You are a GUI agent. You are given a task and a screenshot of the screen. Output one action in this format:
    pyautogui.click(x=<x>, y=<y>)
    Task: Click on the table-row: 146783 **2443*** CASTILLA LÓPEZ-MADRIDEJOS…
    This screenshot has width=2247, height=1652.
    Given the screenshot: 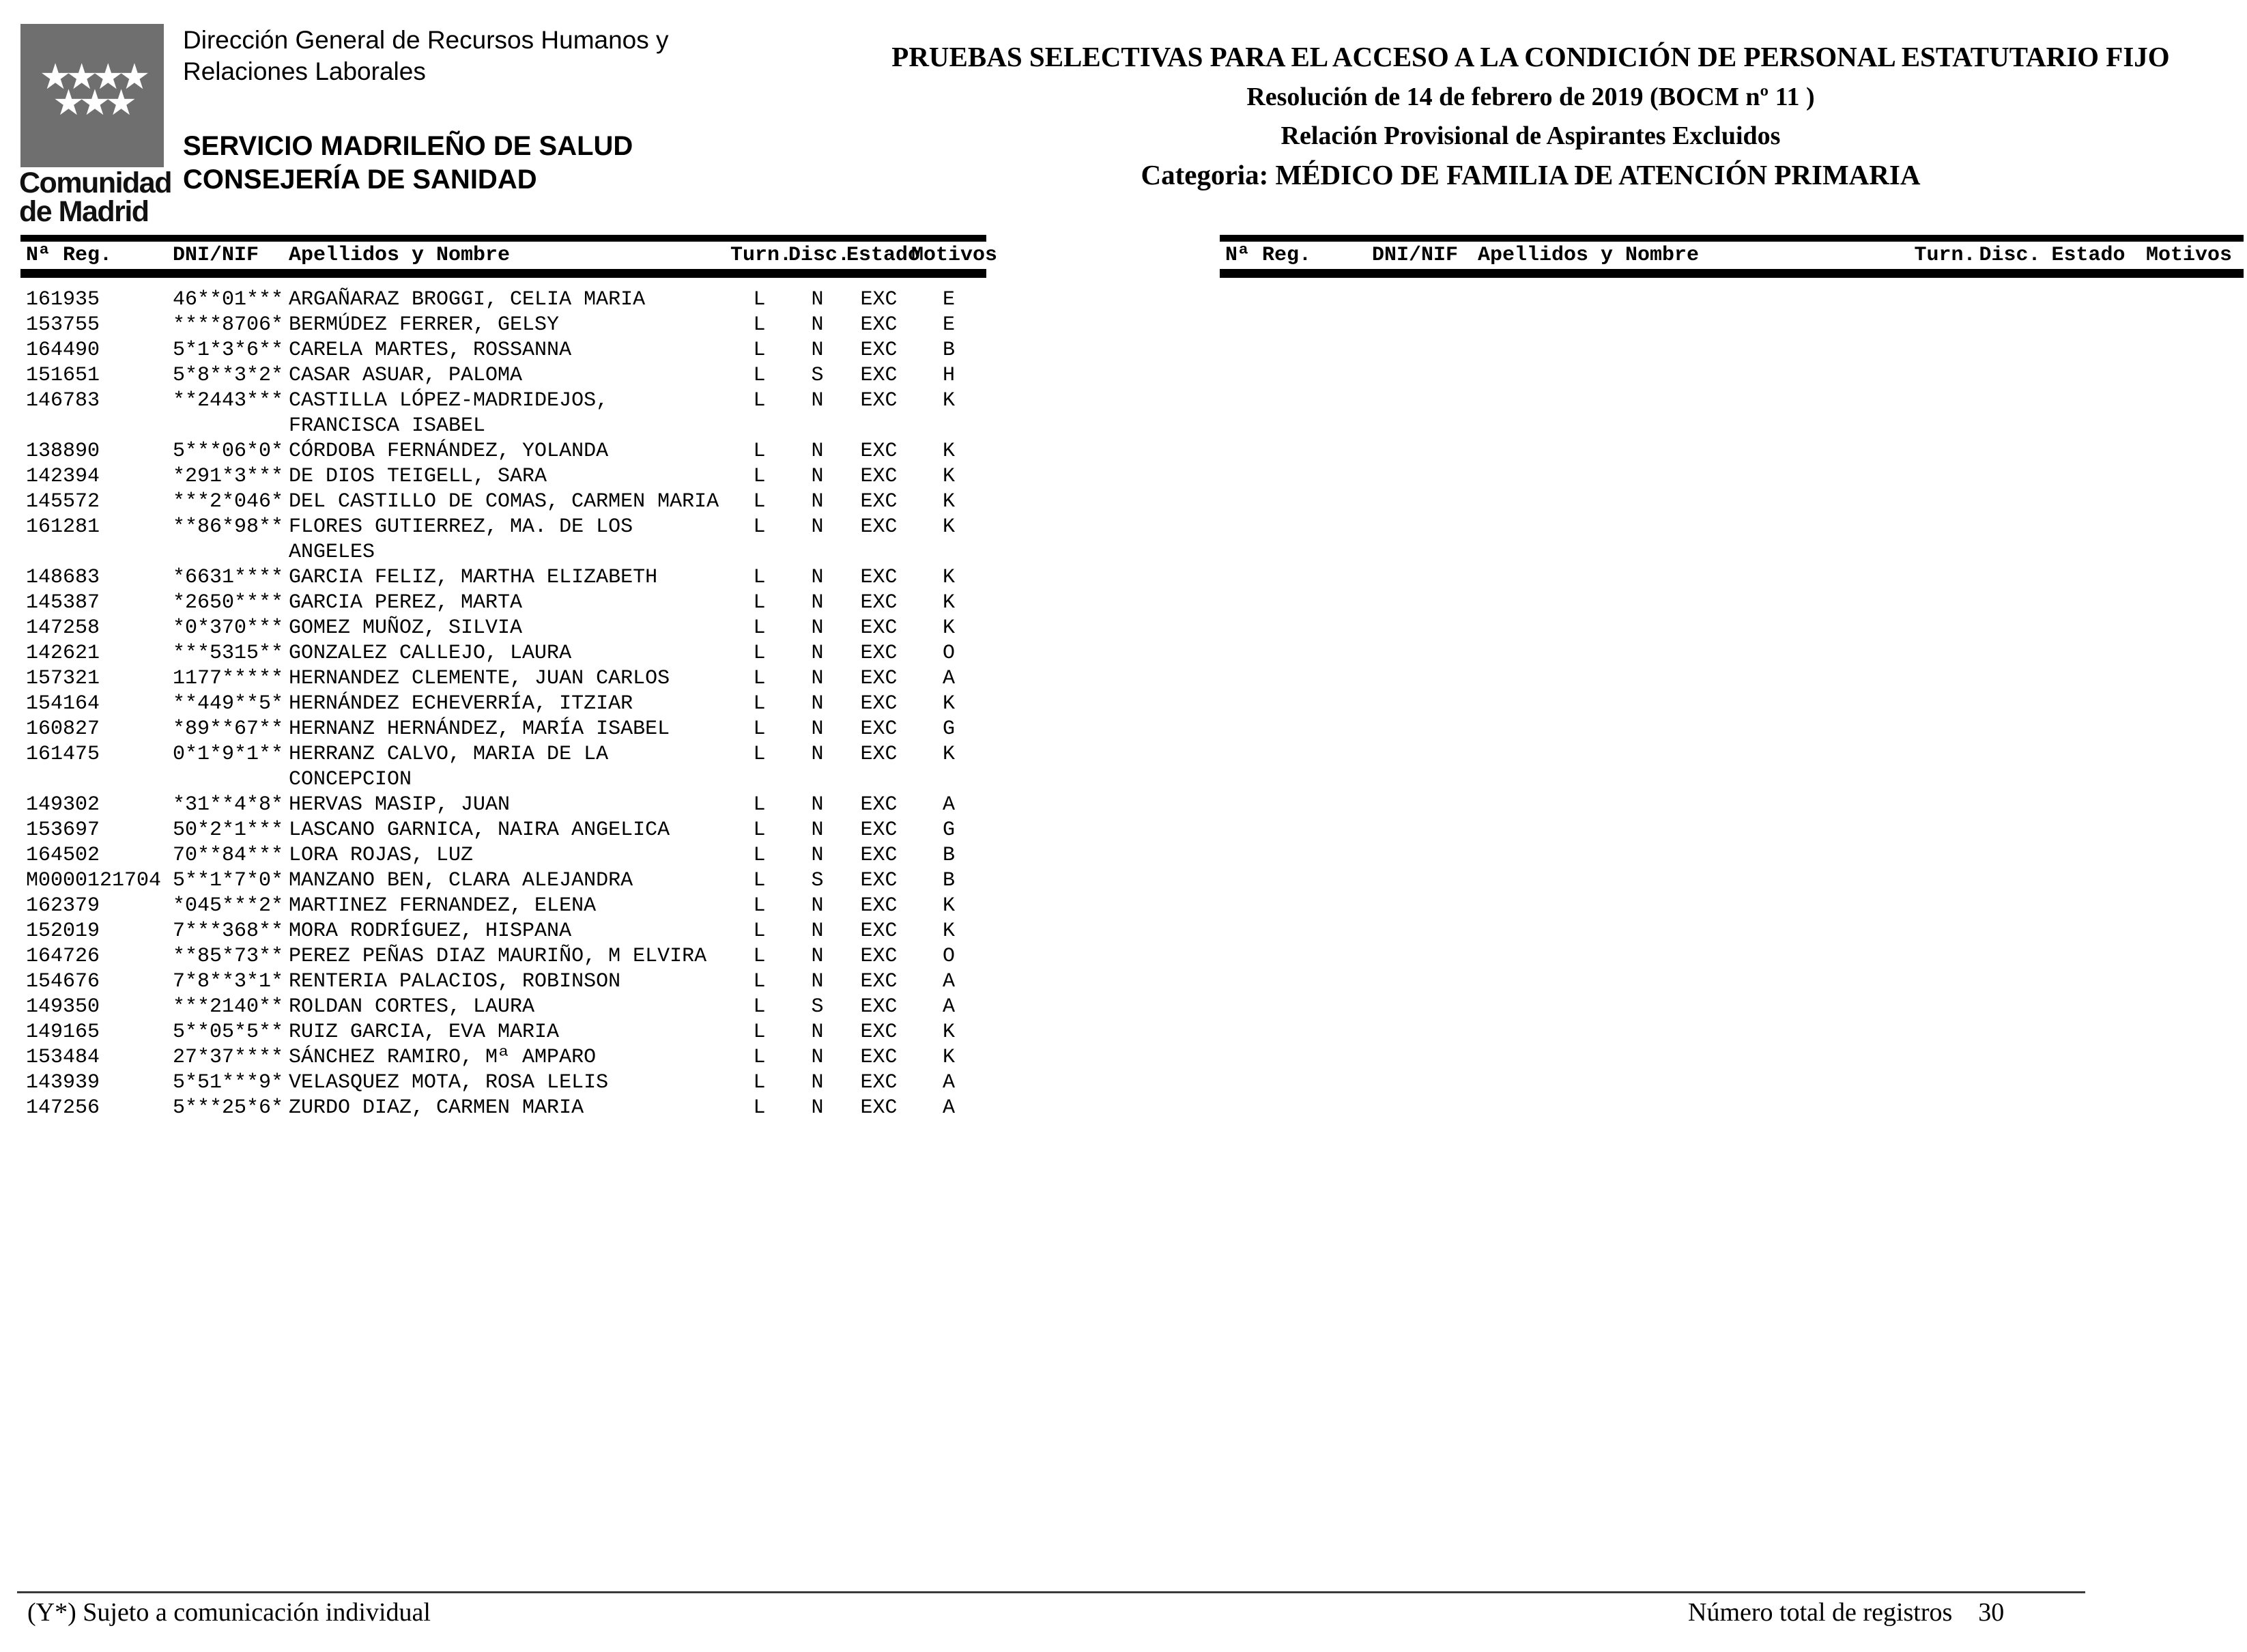 What is the action you would take?
    pyautogui.click(x=503, y=413)
    